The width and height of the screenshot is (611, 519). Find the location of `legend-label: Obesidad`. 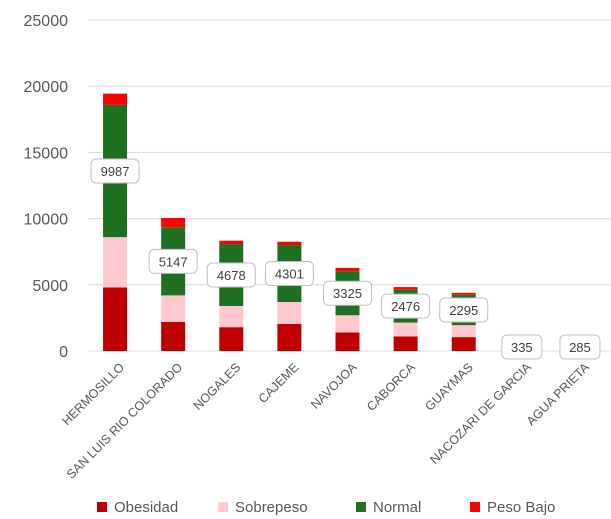

legend-label: Obesidad is located at coordinates (146, 507).